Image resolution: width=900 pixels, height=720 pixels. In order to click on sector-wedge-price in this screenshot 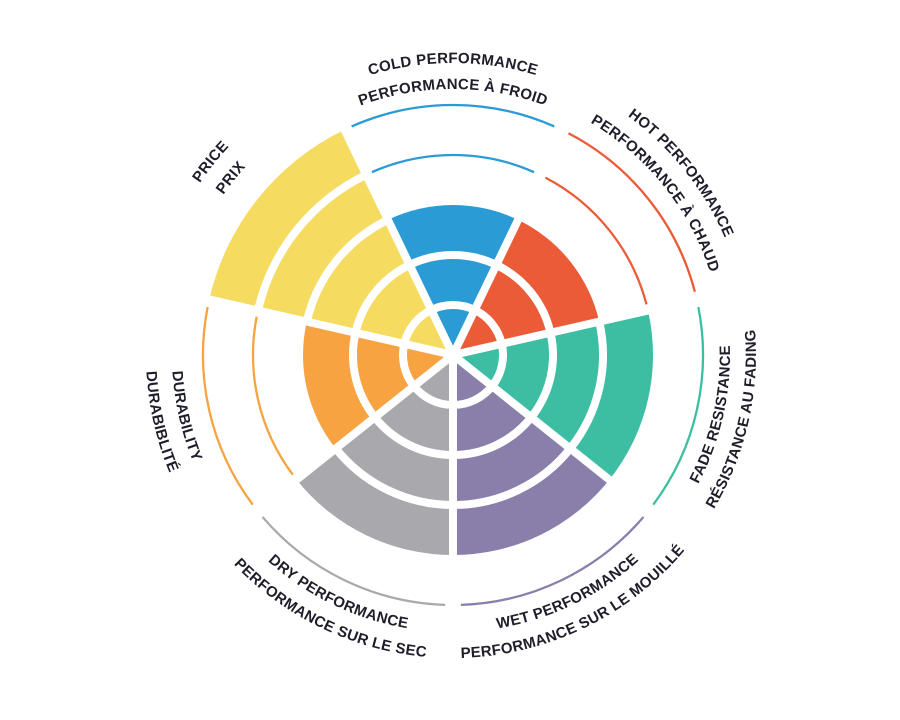, I will do `click(331, 242)`.